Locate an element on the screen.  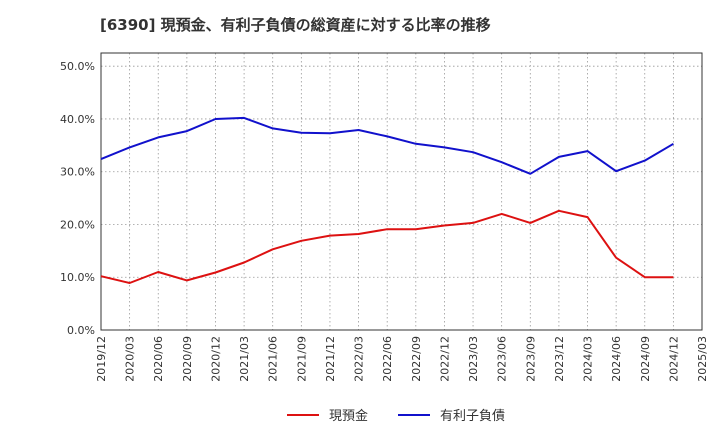
x-tick-label: 2021/09 is located at coordinates (301, 359).